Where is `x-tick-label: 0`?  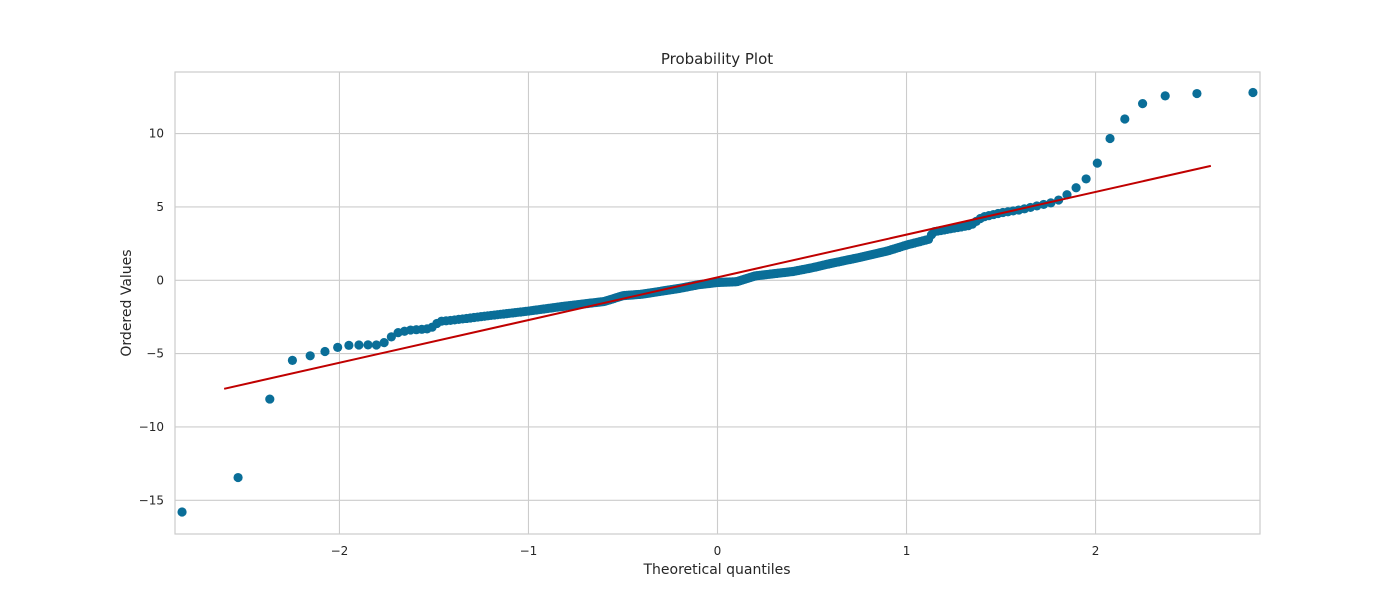
x-tick-label: 0 is located at coordinates (718, 551).